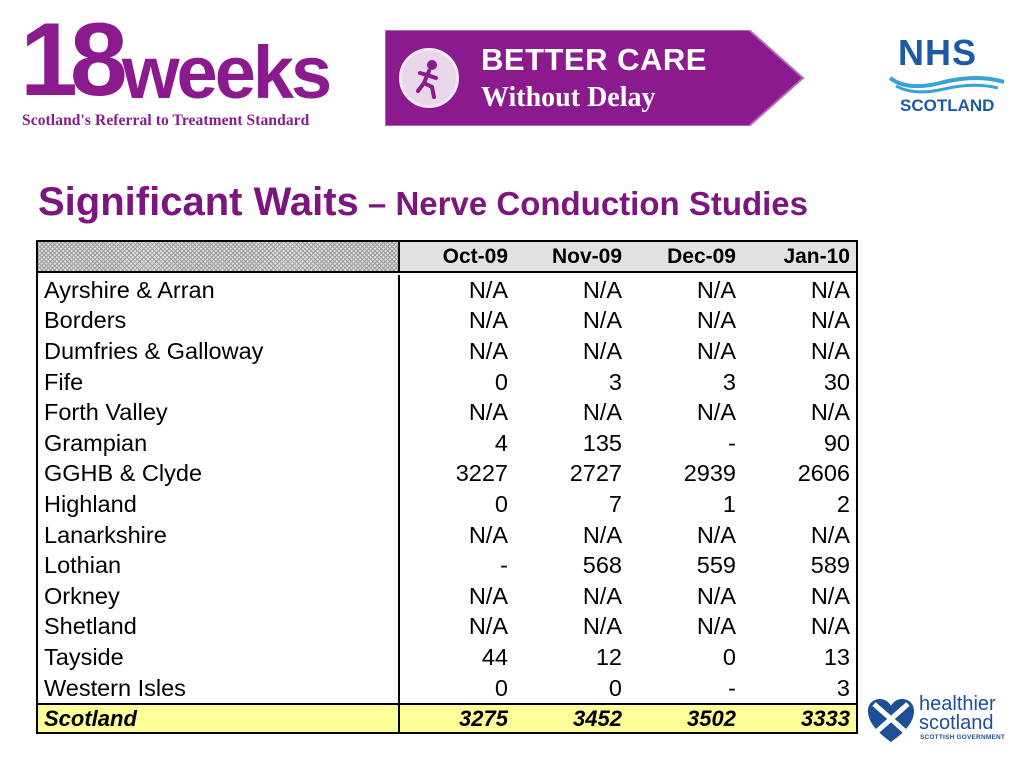  What do you see at coordinates (481, 473) in the screenshot?
I see `row-value: 3227` at bounding box center [481, 473].